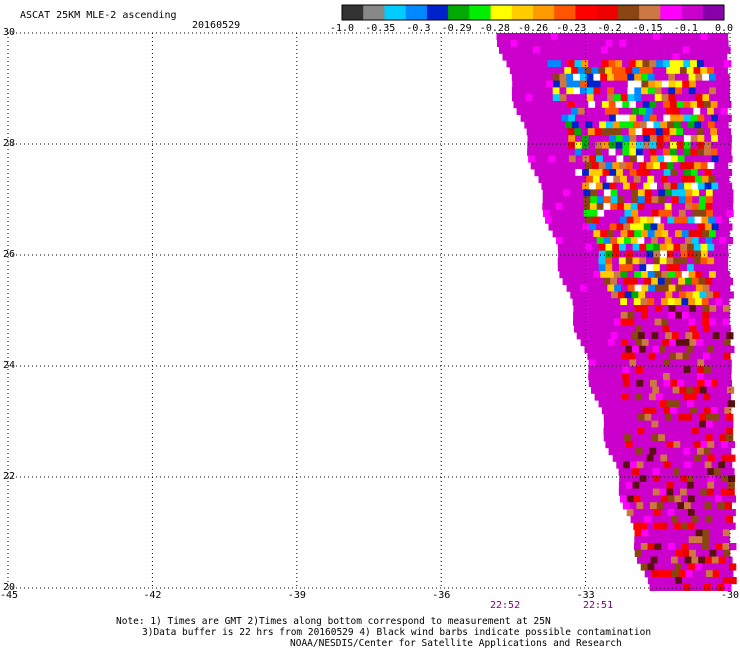 The image size is (740, 650). Describe the element at coordinates (380, 28) in the screenshot. I see `colorbar-label: -0.35` at that location.